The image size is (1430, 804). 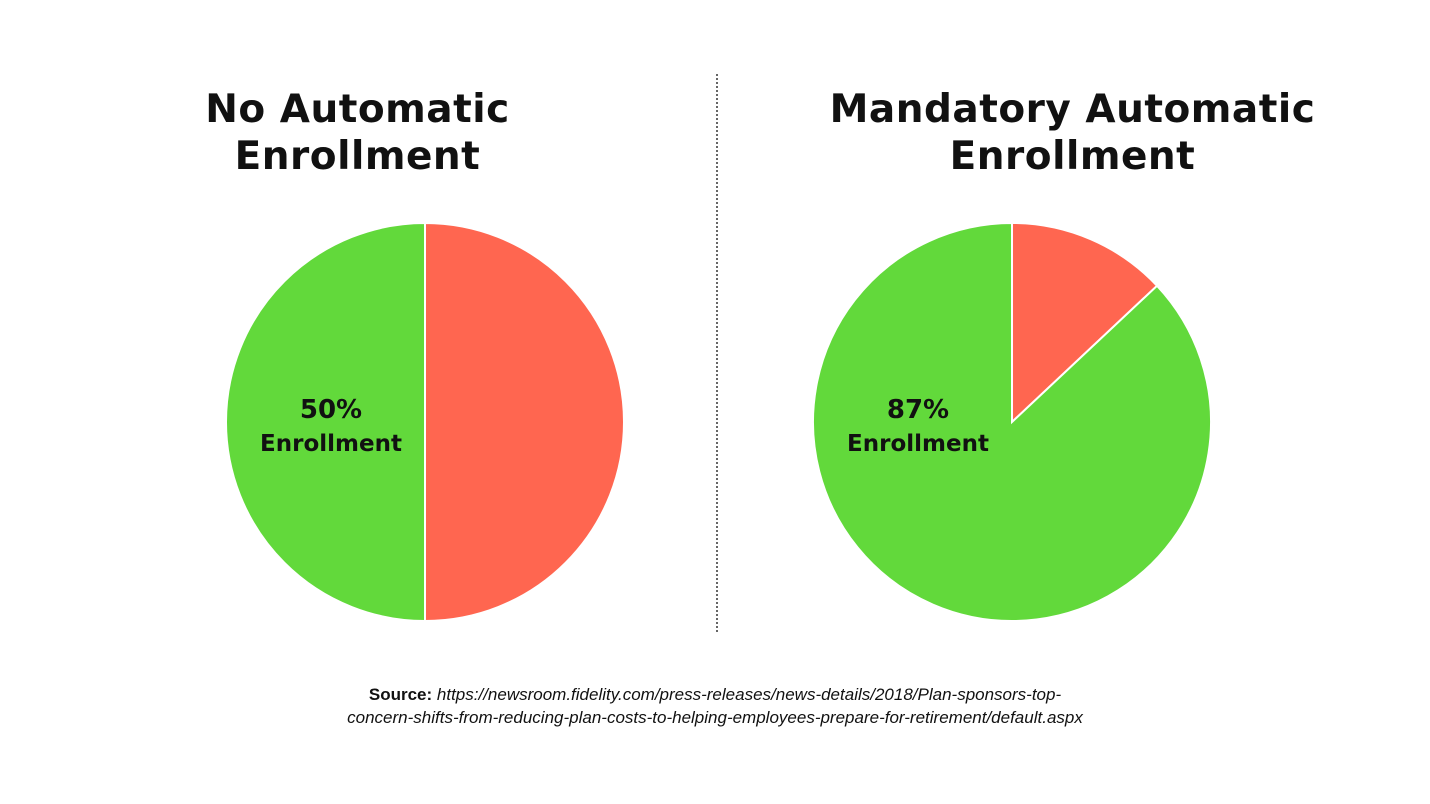 What do you see at coordinates (357, 109) in the screenshot?
I see `chart-title-line-1: No Automatic` at bounding box center [357, 109].